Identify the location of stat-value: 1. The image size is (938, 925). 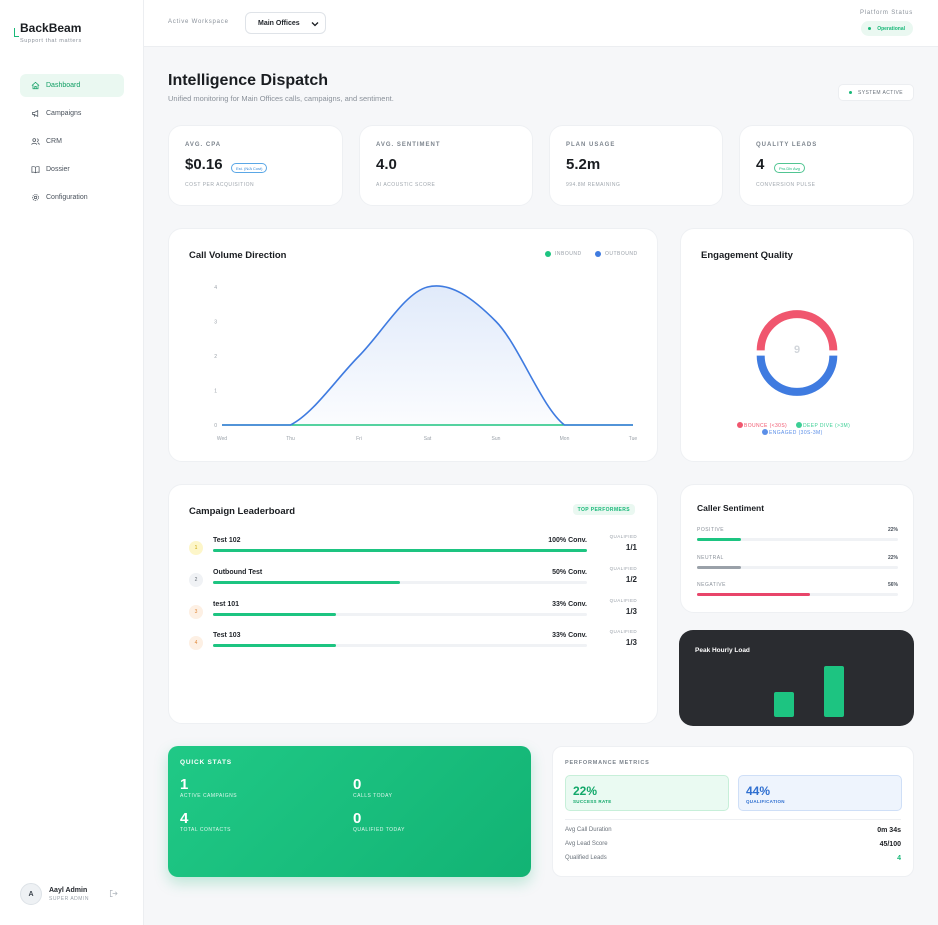
(184, 784).